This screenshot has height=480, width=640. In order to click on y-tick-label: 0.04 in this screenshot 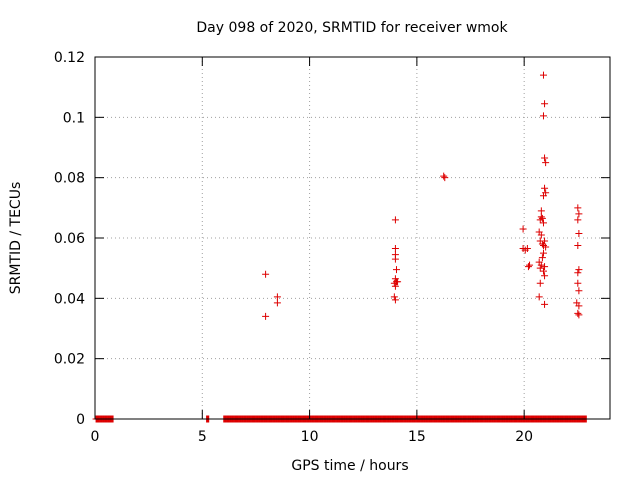, I will do `click(69, 299)`.